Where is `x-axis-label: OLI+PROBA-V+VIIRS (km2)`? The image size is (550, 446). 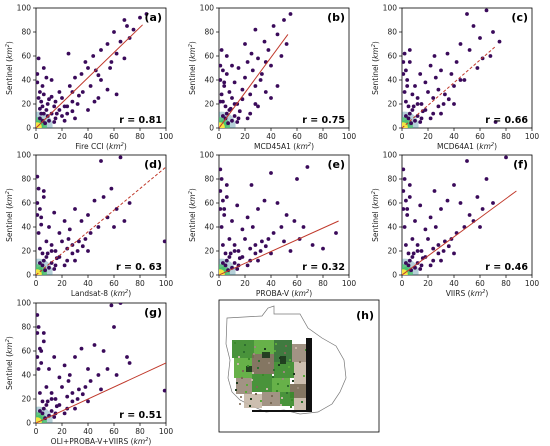 x-axis-label: OLI+PROBA-V+VIIRS (km2) is located at coordinates (101, 441).